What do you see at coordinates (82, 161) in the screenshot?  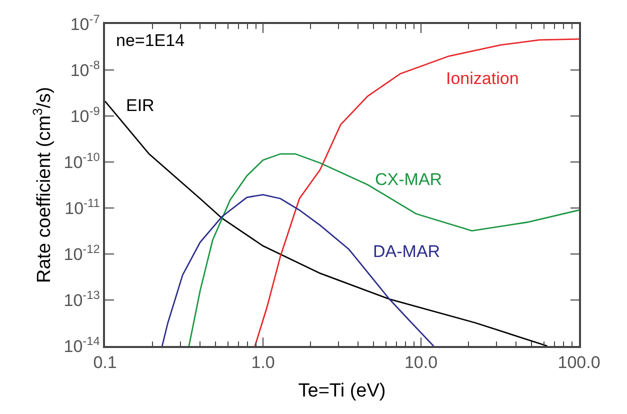 I see `y-tick-label: 10$^{-10}$` at bounding box center [82, 161].